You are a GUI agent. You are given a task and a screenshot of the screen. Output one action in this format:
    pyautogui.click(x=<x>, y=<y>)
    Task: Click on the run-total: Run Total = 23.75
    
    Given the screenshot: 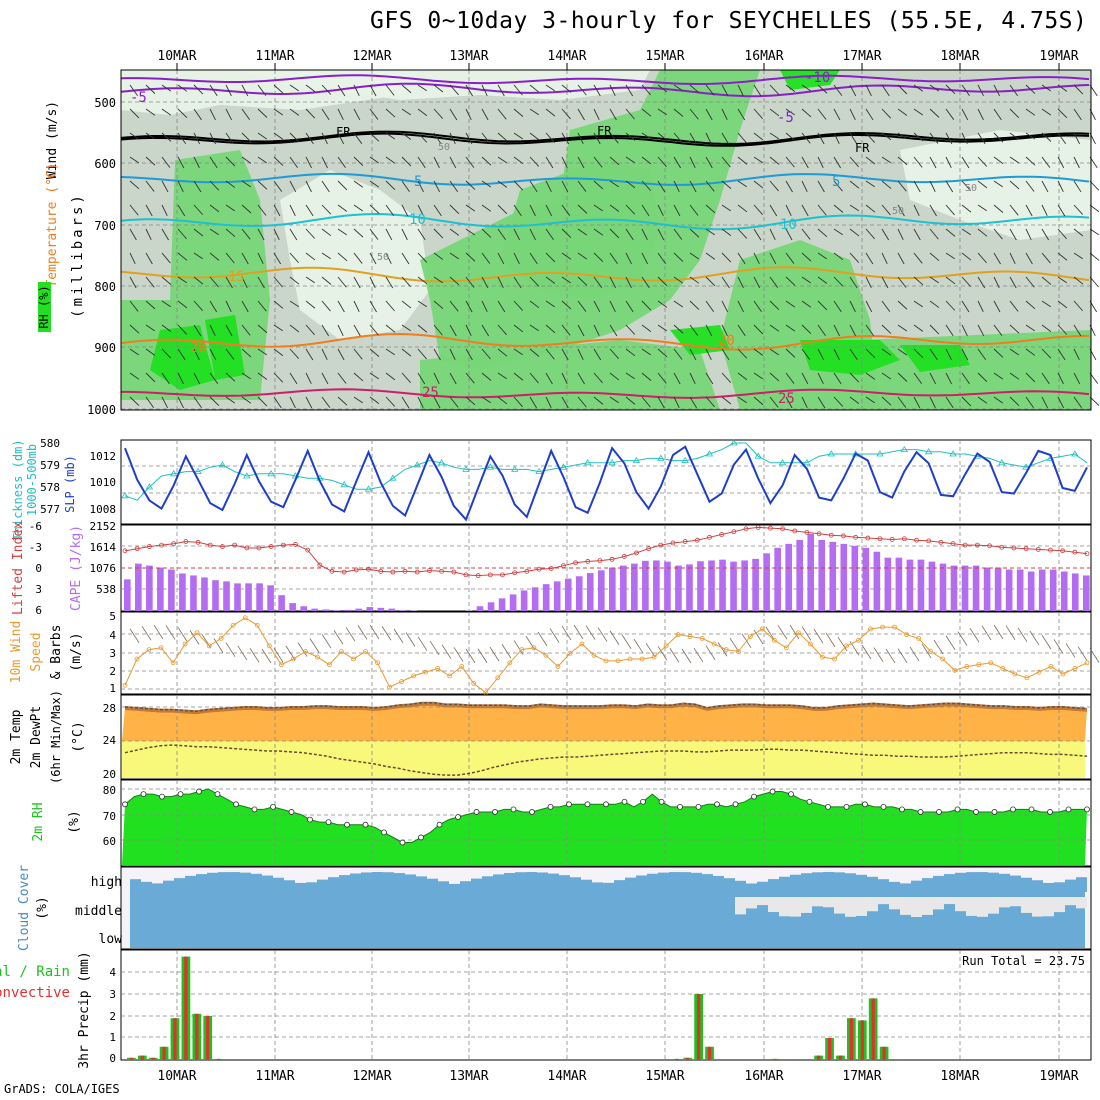 What is the action you would take?
    pyautogui.click(x=1023, y=961)
    